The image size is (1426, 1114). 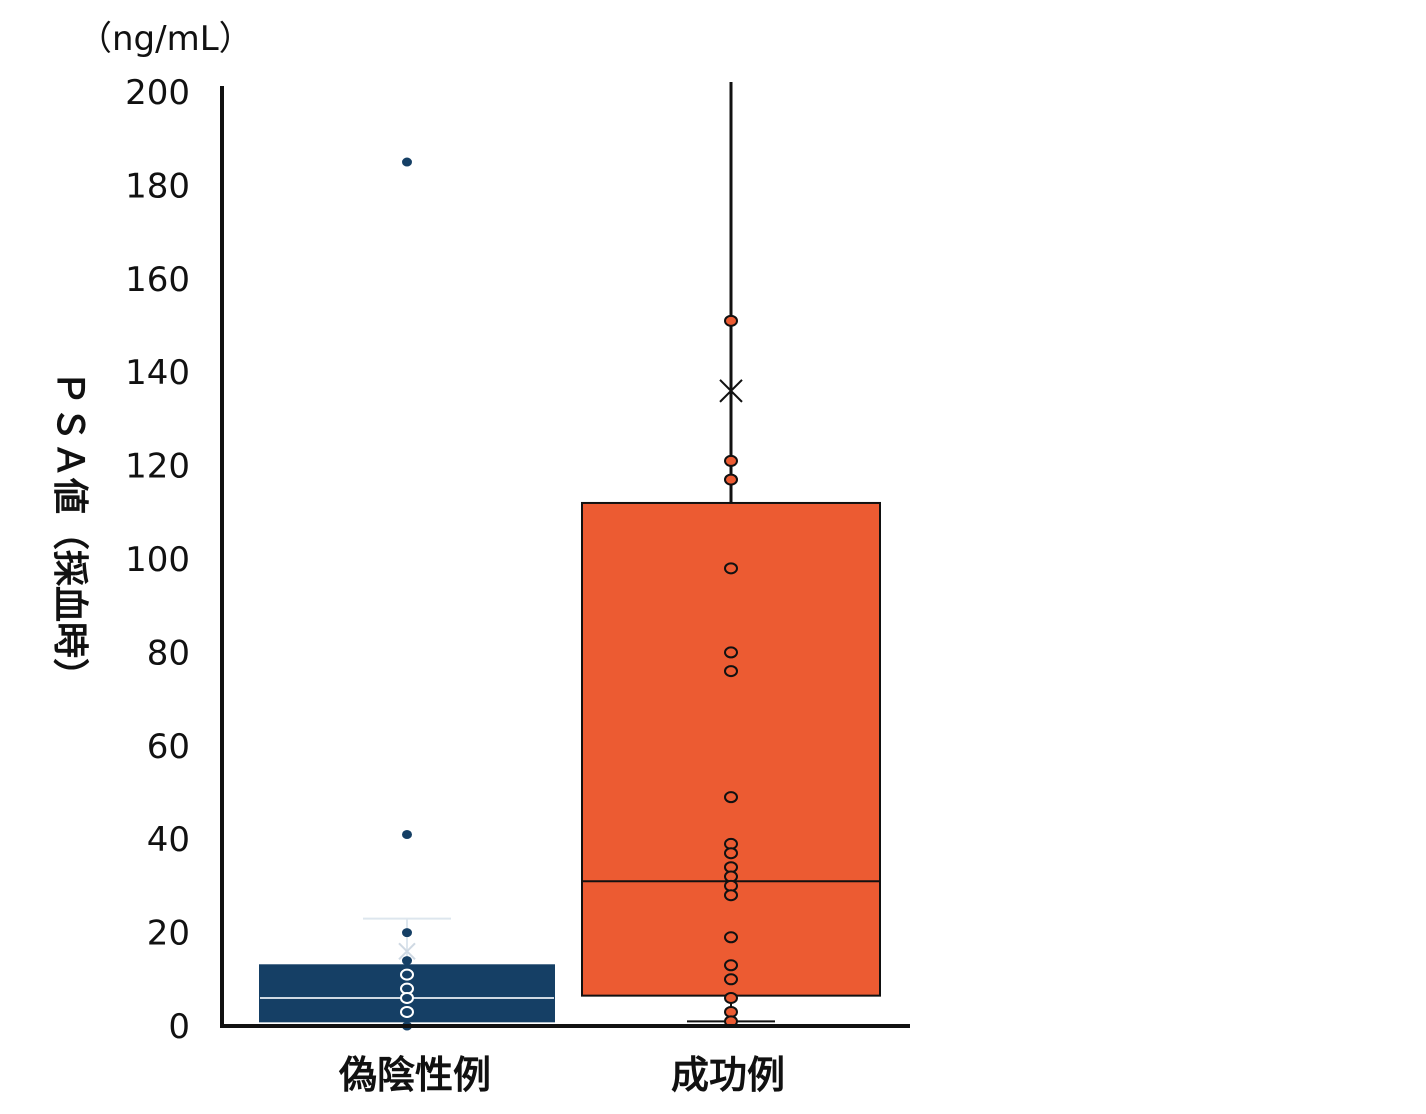 What do you see at coordinates (157, 93) in the screenshot?
I see `y-tick-label: 200` at bounding box center [157, 93].